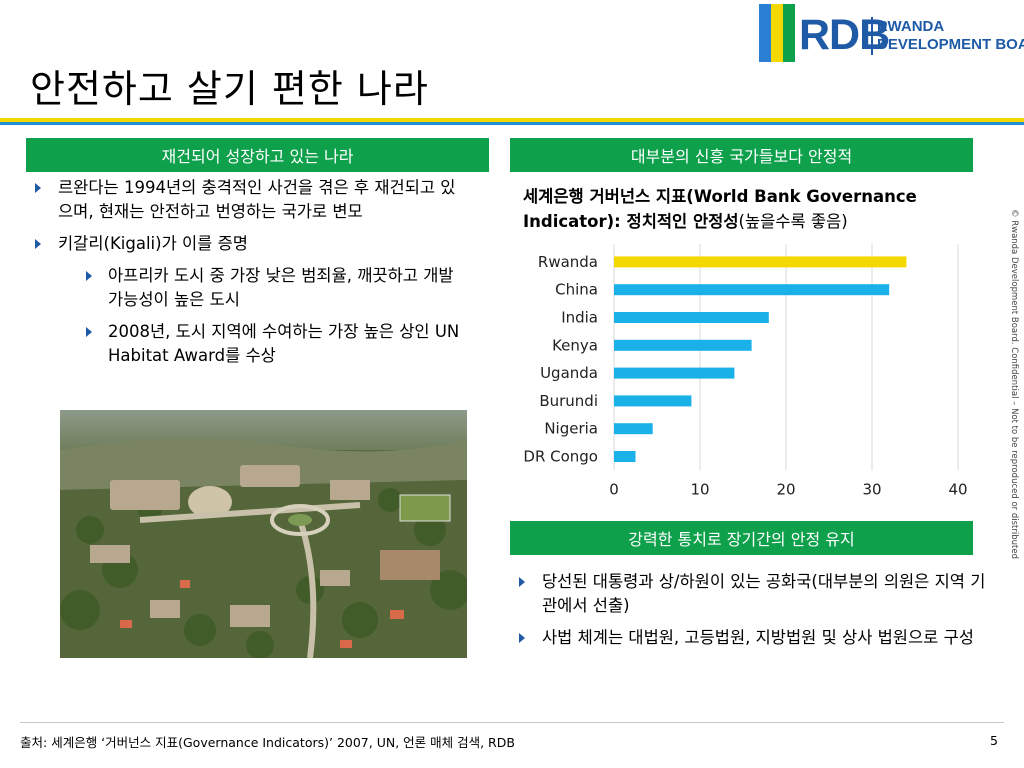  Describe the element at coordinates (844, 35) in the screenshot. I see `logo-abbr: RDB` at that location.